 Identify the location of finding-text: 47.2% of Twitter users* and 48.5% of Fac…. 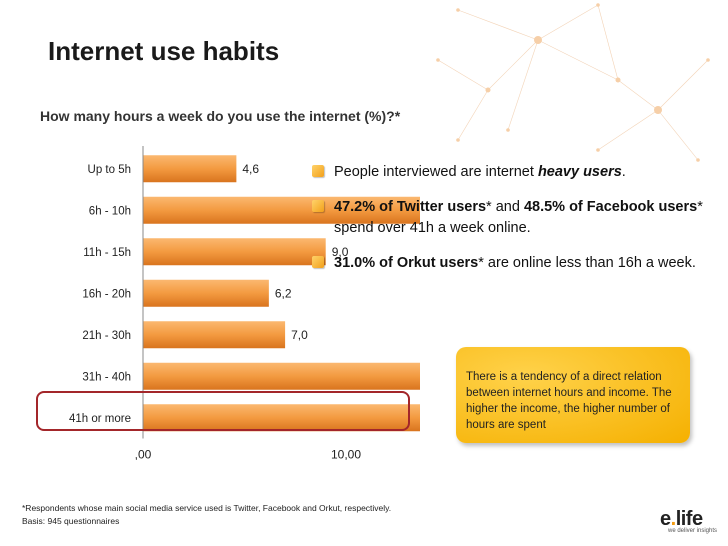
(518, 217).